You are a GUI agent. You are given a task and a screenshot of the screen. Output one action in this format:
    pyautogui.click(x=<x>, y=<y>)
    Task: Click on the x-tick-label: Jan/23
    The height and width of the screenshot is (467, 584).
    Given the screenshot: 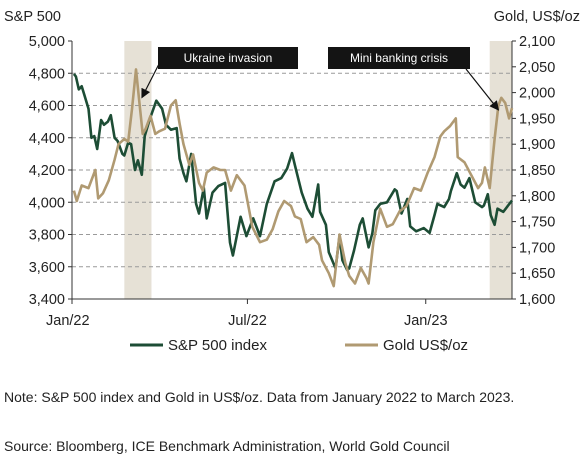 What is the action you would take?
    pyautogui.click(x=426, y=321)
    